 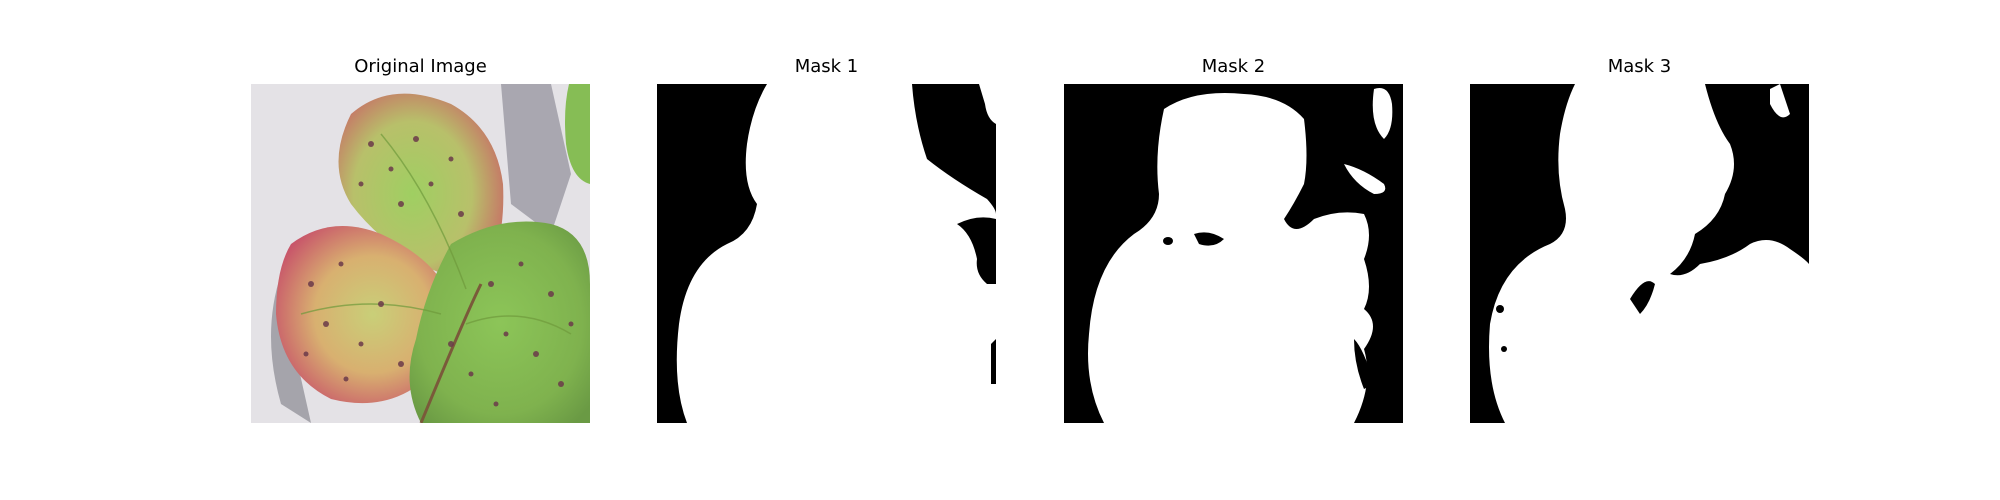 What do you see at coordinates (1639, 66) in the screenshot?
I see `panel-title: Mask 3` at bounding box center [1639, 66].